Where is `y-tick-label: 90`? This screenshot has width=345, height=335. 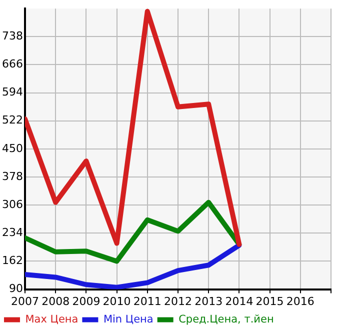 y-tick-label: 90 is located at coordinates (15, 289).